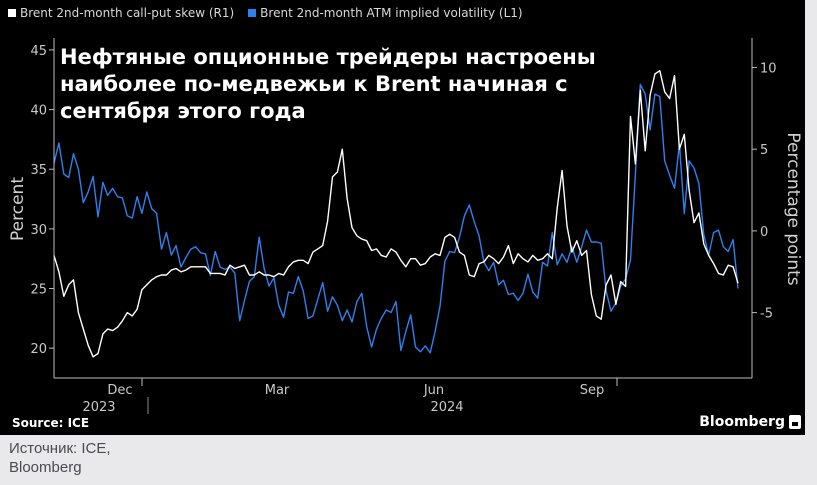 The image size is (817, 485). What do you see at coordinates (45, 467) in the screenshot?
I see `caption-line-2: Bloomberg` at bounding box center [45, 467].